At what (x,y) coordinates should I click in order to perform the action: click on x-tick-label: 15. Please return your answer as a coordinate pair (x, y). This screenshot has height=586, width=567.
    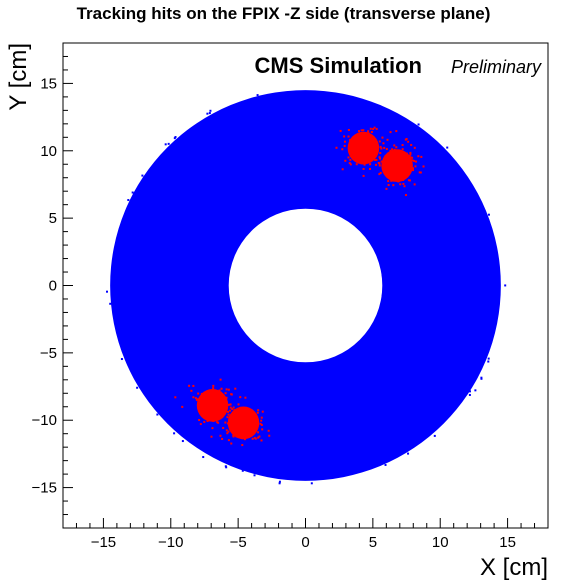
    Looking at the image, I should click on (507, 542).